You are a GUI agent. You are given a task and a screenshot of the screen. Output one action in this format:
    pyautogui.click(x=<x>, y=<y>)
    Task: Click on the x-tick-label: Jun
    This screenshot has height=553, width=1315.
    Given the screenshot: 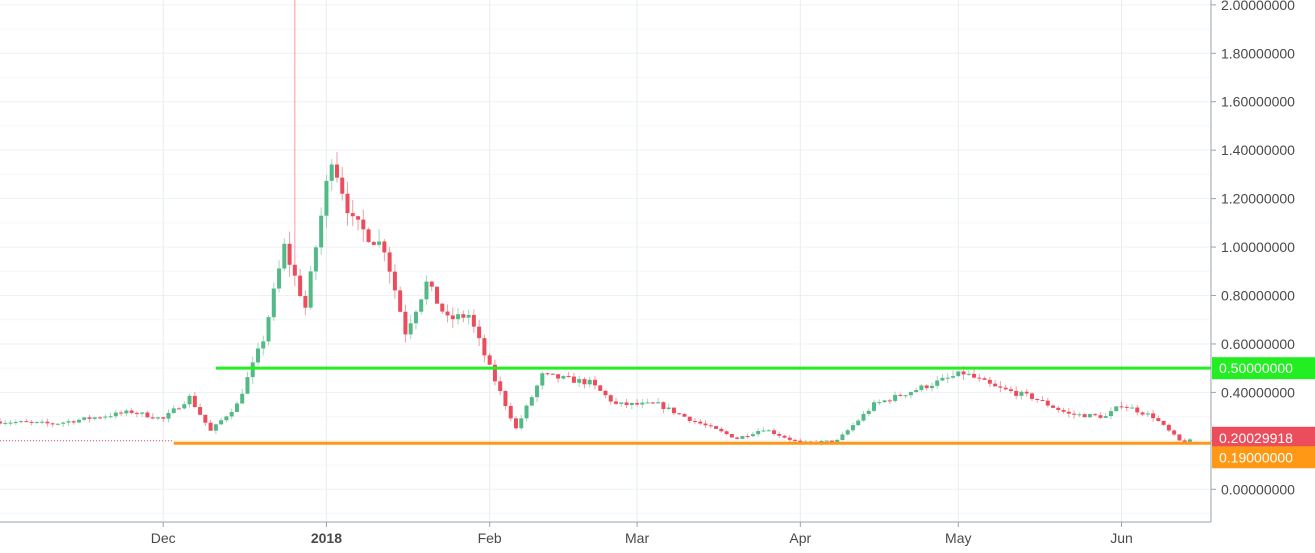 What is the action you would take?
    pyautogui.click(x=1121, y=538)
    